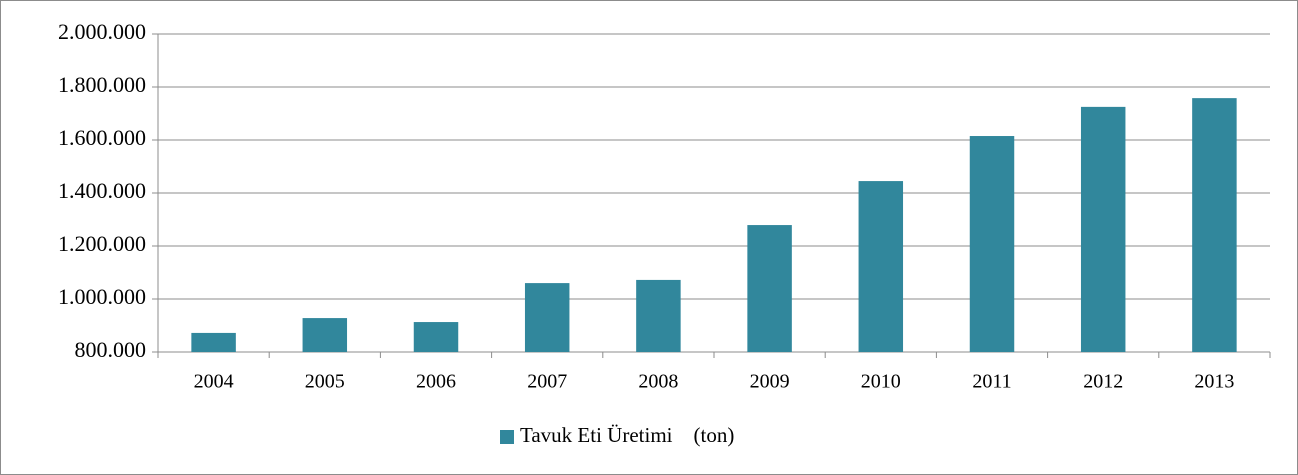 The width and height of the screenshot is (1298, 475). Describe the element at coordinates (214, 382) in the screenshot. I see `x-tick-label: 2004` at that location.